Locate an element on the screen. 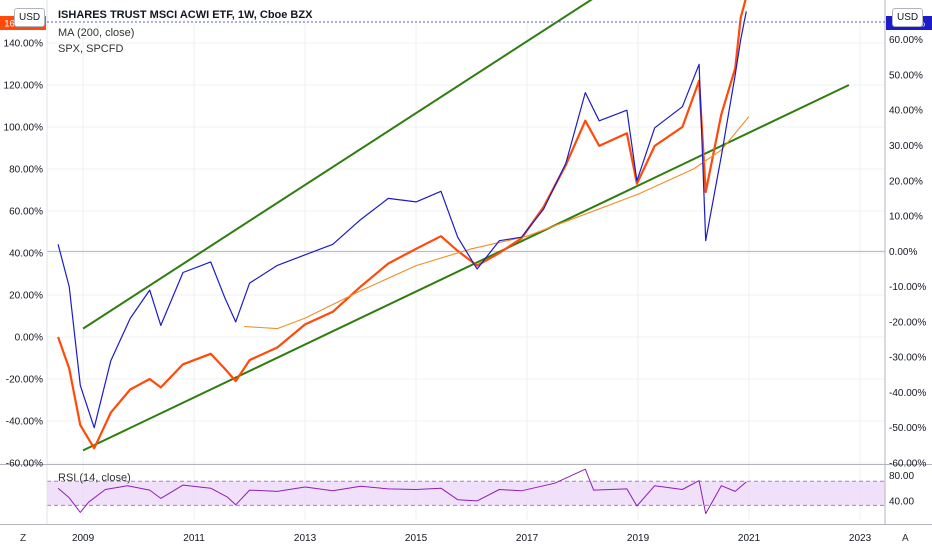 Image resolution: width=932 pixels, height=555 pixels. rsi-band-fill is located at coordinates (466, 493).